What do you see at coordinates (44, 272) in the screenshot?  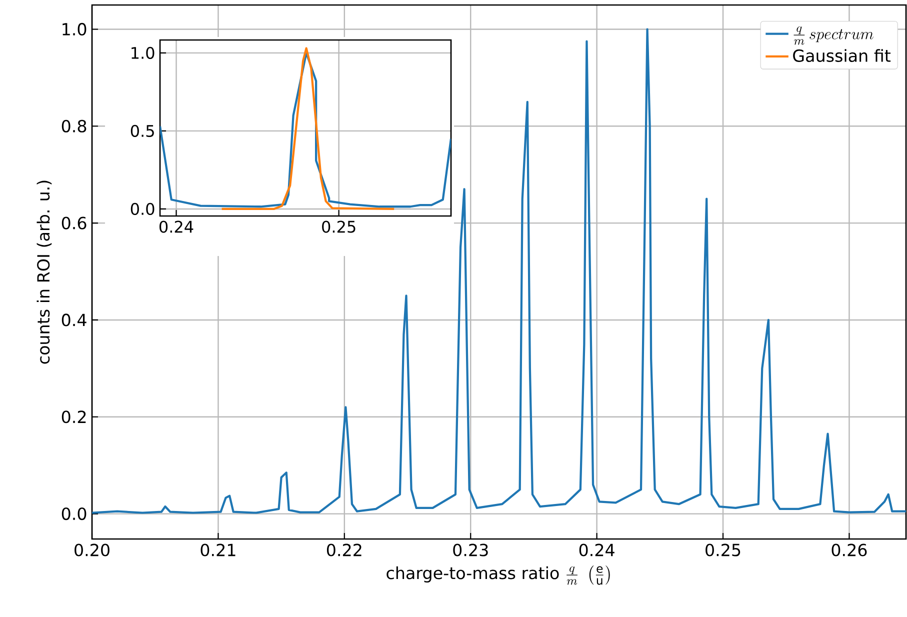 I see `y-axis-title: counts in ROI (arb. u.)` at bounding box center [44, 272].